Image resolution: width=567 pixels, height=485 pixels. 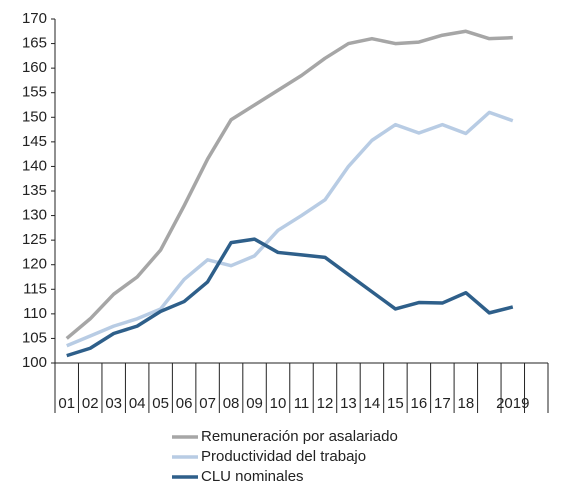 What do you see at coordinates (419, 403) in the screenshot?
I see `x-tick-label: 16` at bounding box center [419, 403].